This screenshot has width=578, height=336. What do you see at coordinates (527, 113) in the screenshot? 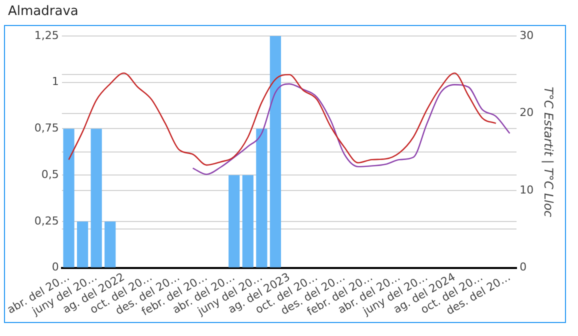
I see `y2-tick-label: 20` at bounding box center [527, 113].